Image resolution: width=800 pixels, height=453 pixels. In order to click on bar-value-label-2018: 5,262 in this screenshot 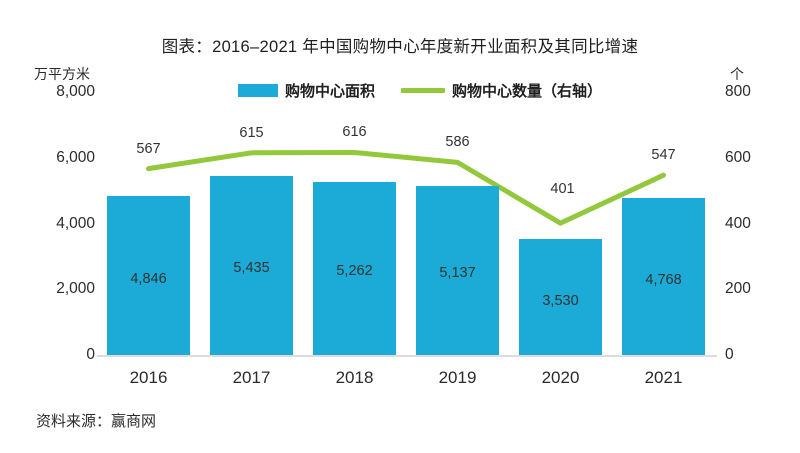, I will do `click(354, 271)`.